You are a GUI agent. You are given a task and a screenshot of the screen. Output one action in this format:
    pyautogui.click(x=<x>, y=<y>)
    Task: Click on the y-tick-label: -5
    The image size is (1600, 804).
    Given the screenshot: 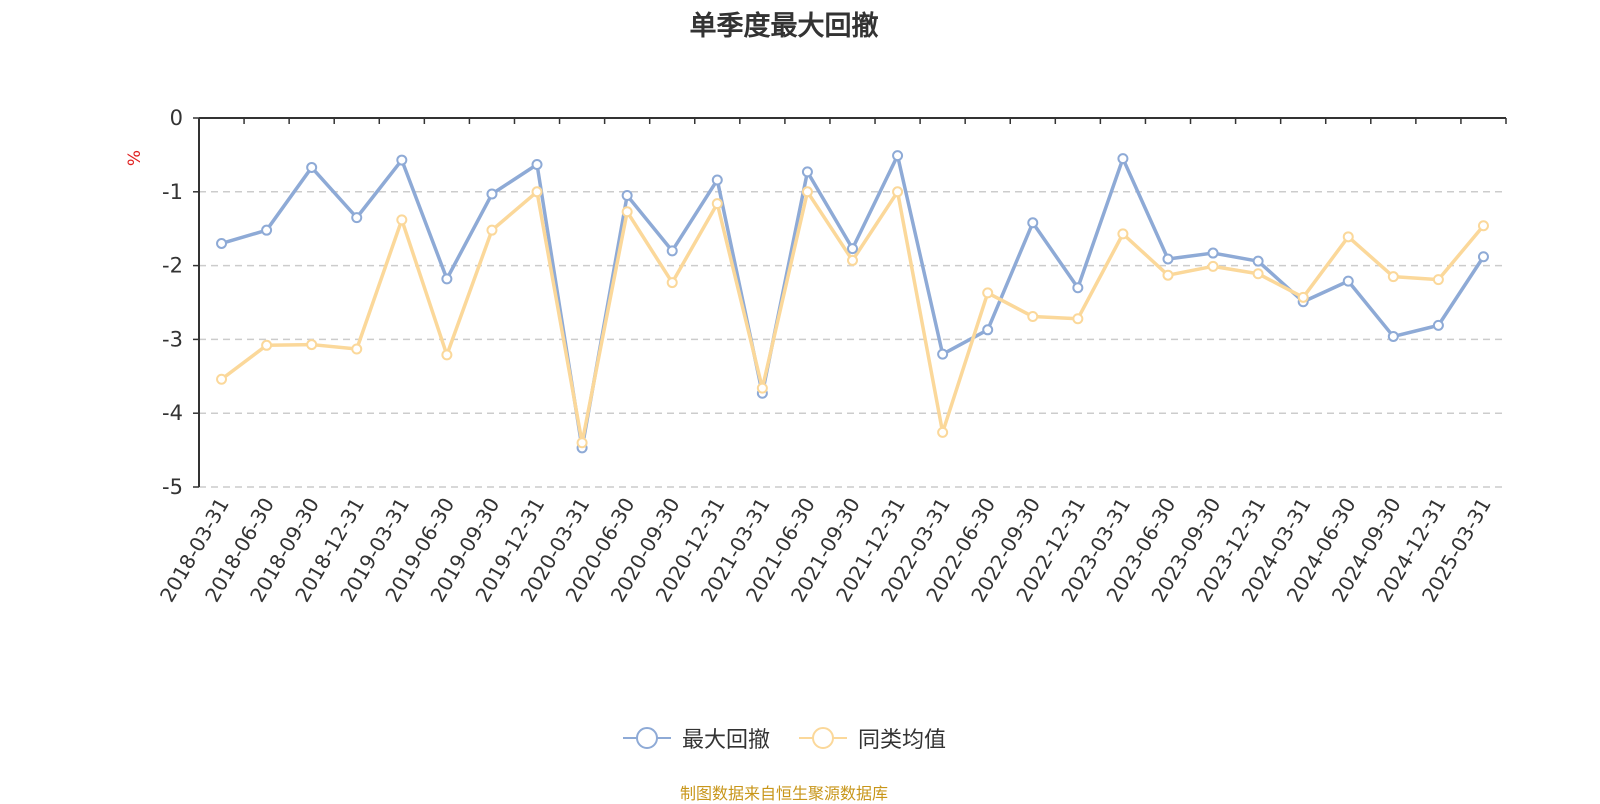 What is the action you would take?
    pyautogui.click(x=172, y=487)
    